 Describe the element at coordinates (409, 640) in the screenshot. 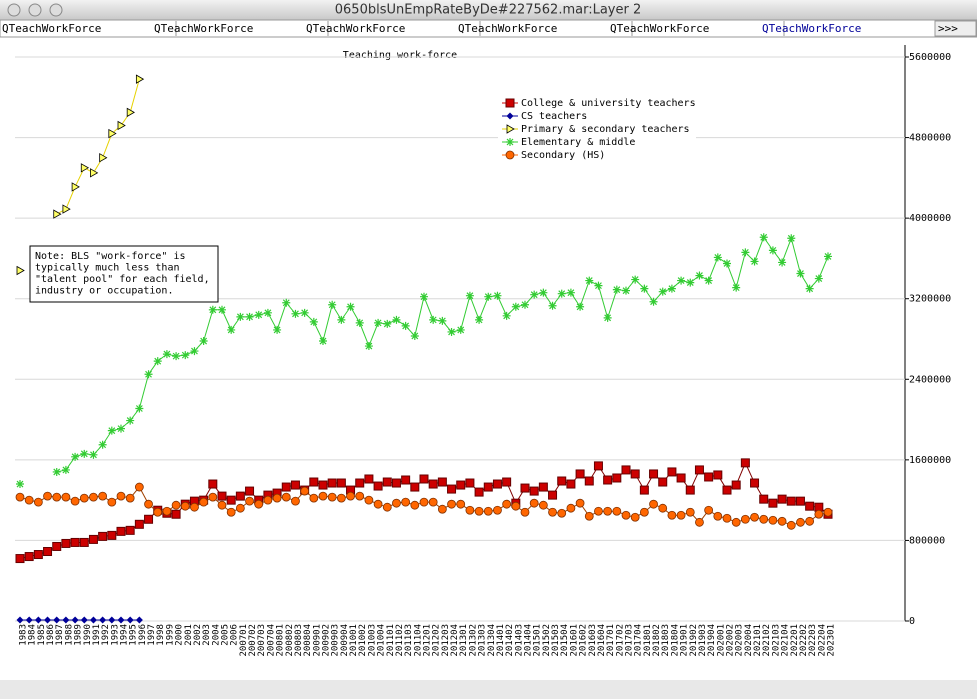

I see `x-tick-label: 201103` at that location.